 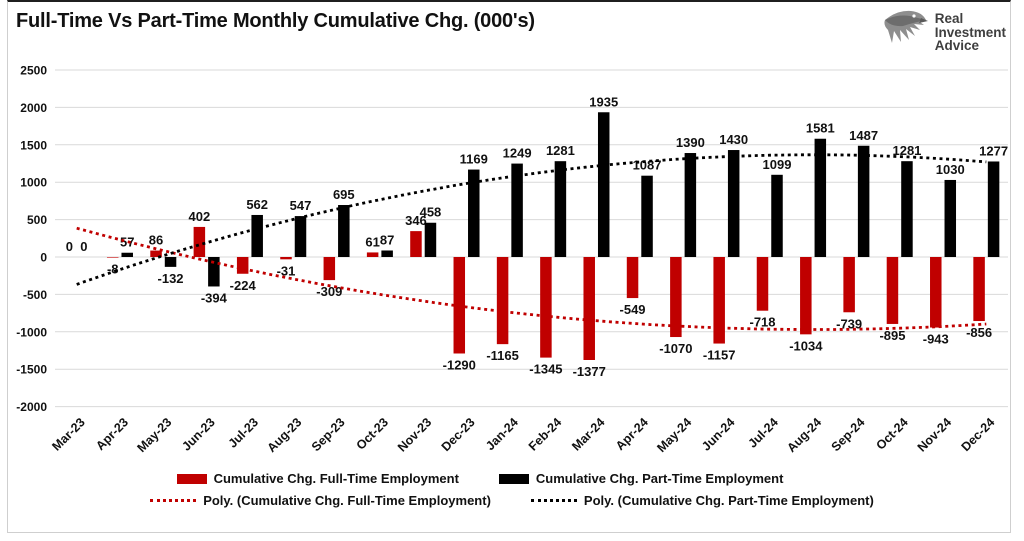 I want to click on bar-label-part-time-Feb-24: 1281, so click(x=560, y=150).